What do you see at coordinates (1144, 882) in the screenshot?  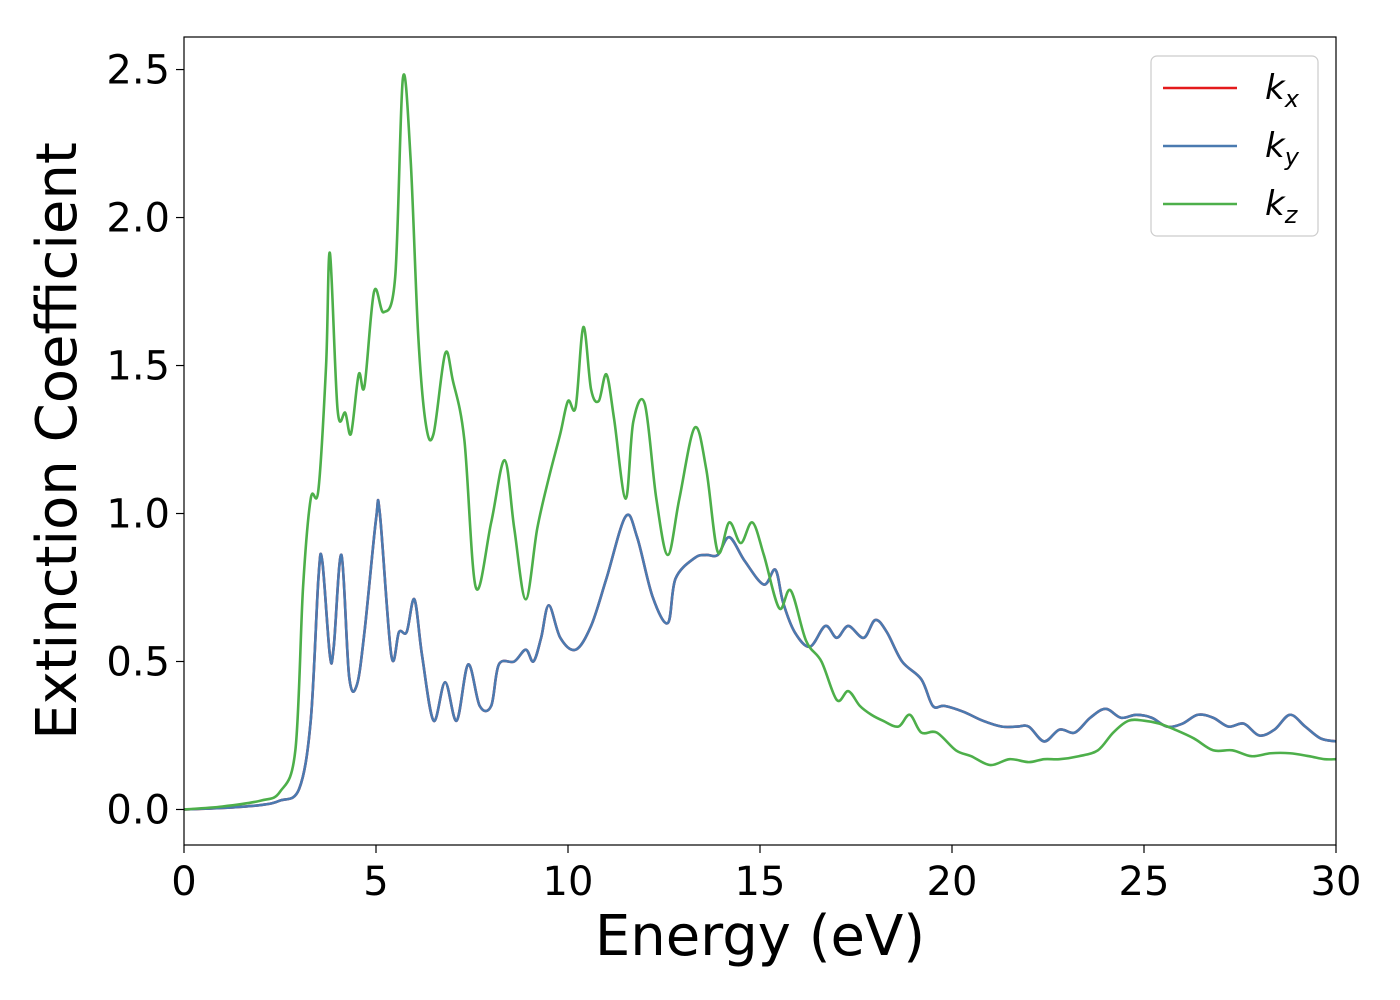 I see `x-tick-label: 25` at bounding box center [1144, 882].